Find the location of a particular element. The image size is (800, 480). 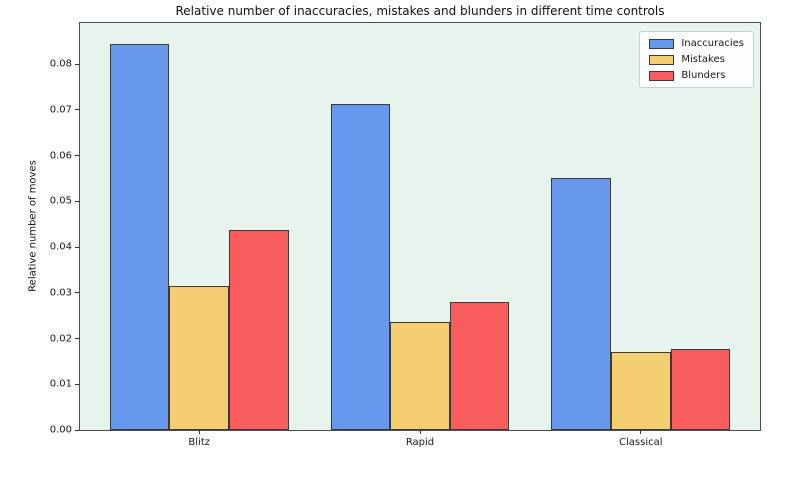

bar-mistakes-classical is located at coordinates (640, 391).